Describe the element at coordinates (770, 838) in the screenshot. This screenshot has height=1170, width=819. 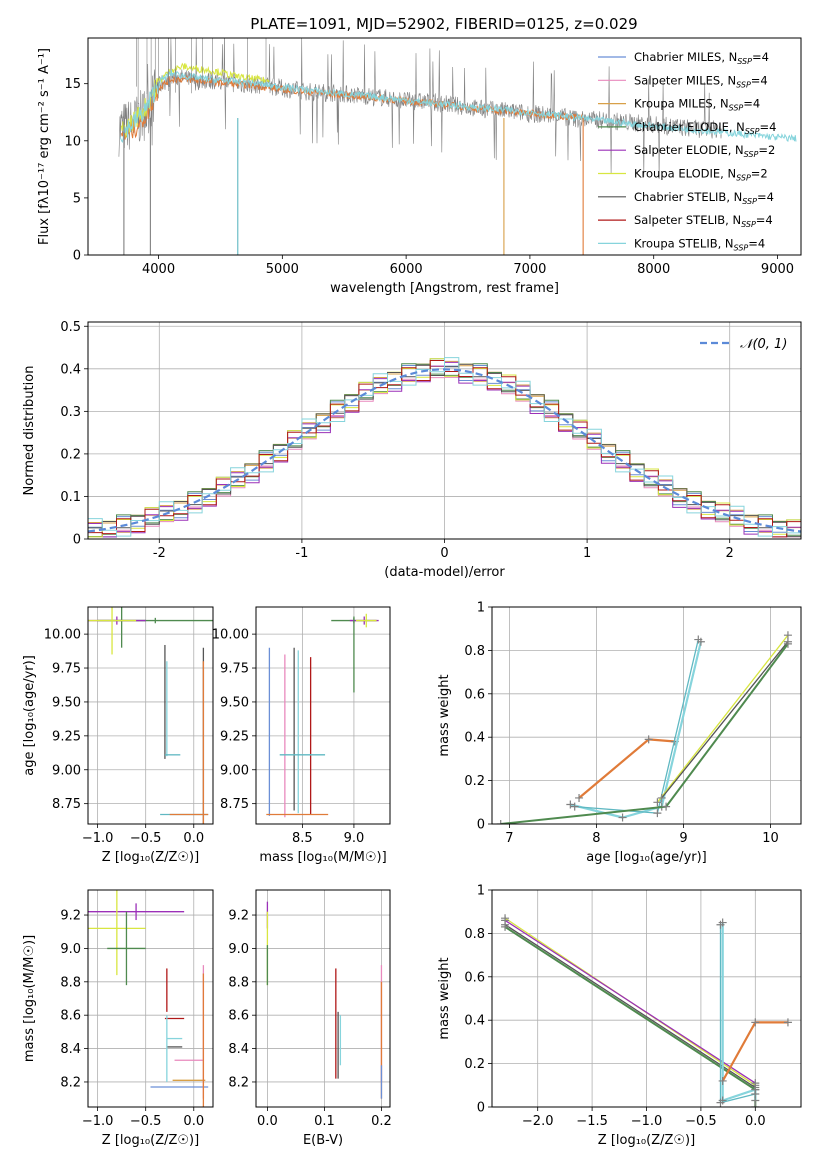
I see `x-tick-label: 10` at that location.